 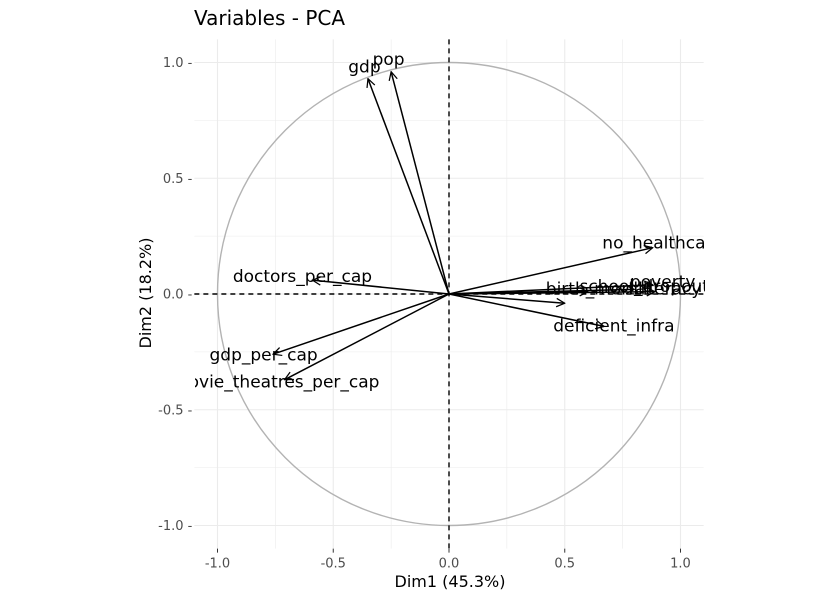 What do you see at coordinates (145, 293) in the screenshot?
I see `y-axis-title: Dim2 (18.2%)` at bounding box center [145, 293].